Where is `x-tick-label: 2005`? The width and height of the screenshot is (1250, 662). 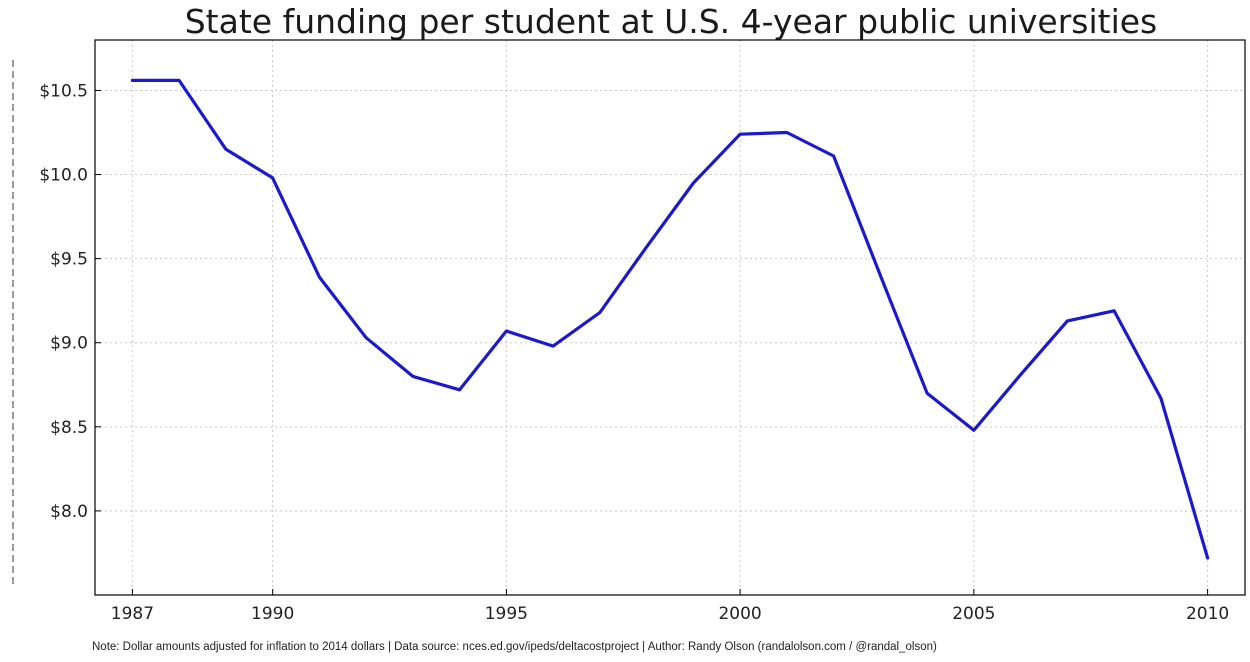
x-tick-label: 2005 is located at coordinates (973, 614).